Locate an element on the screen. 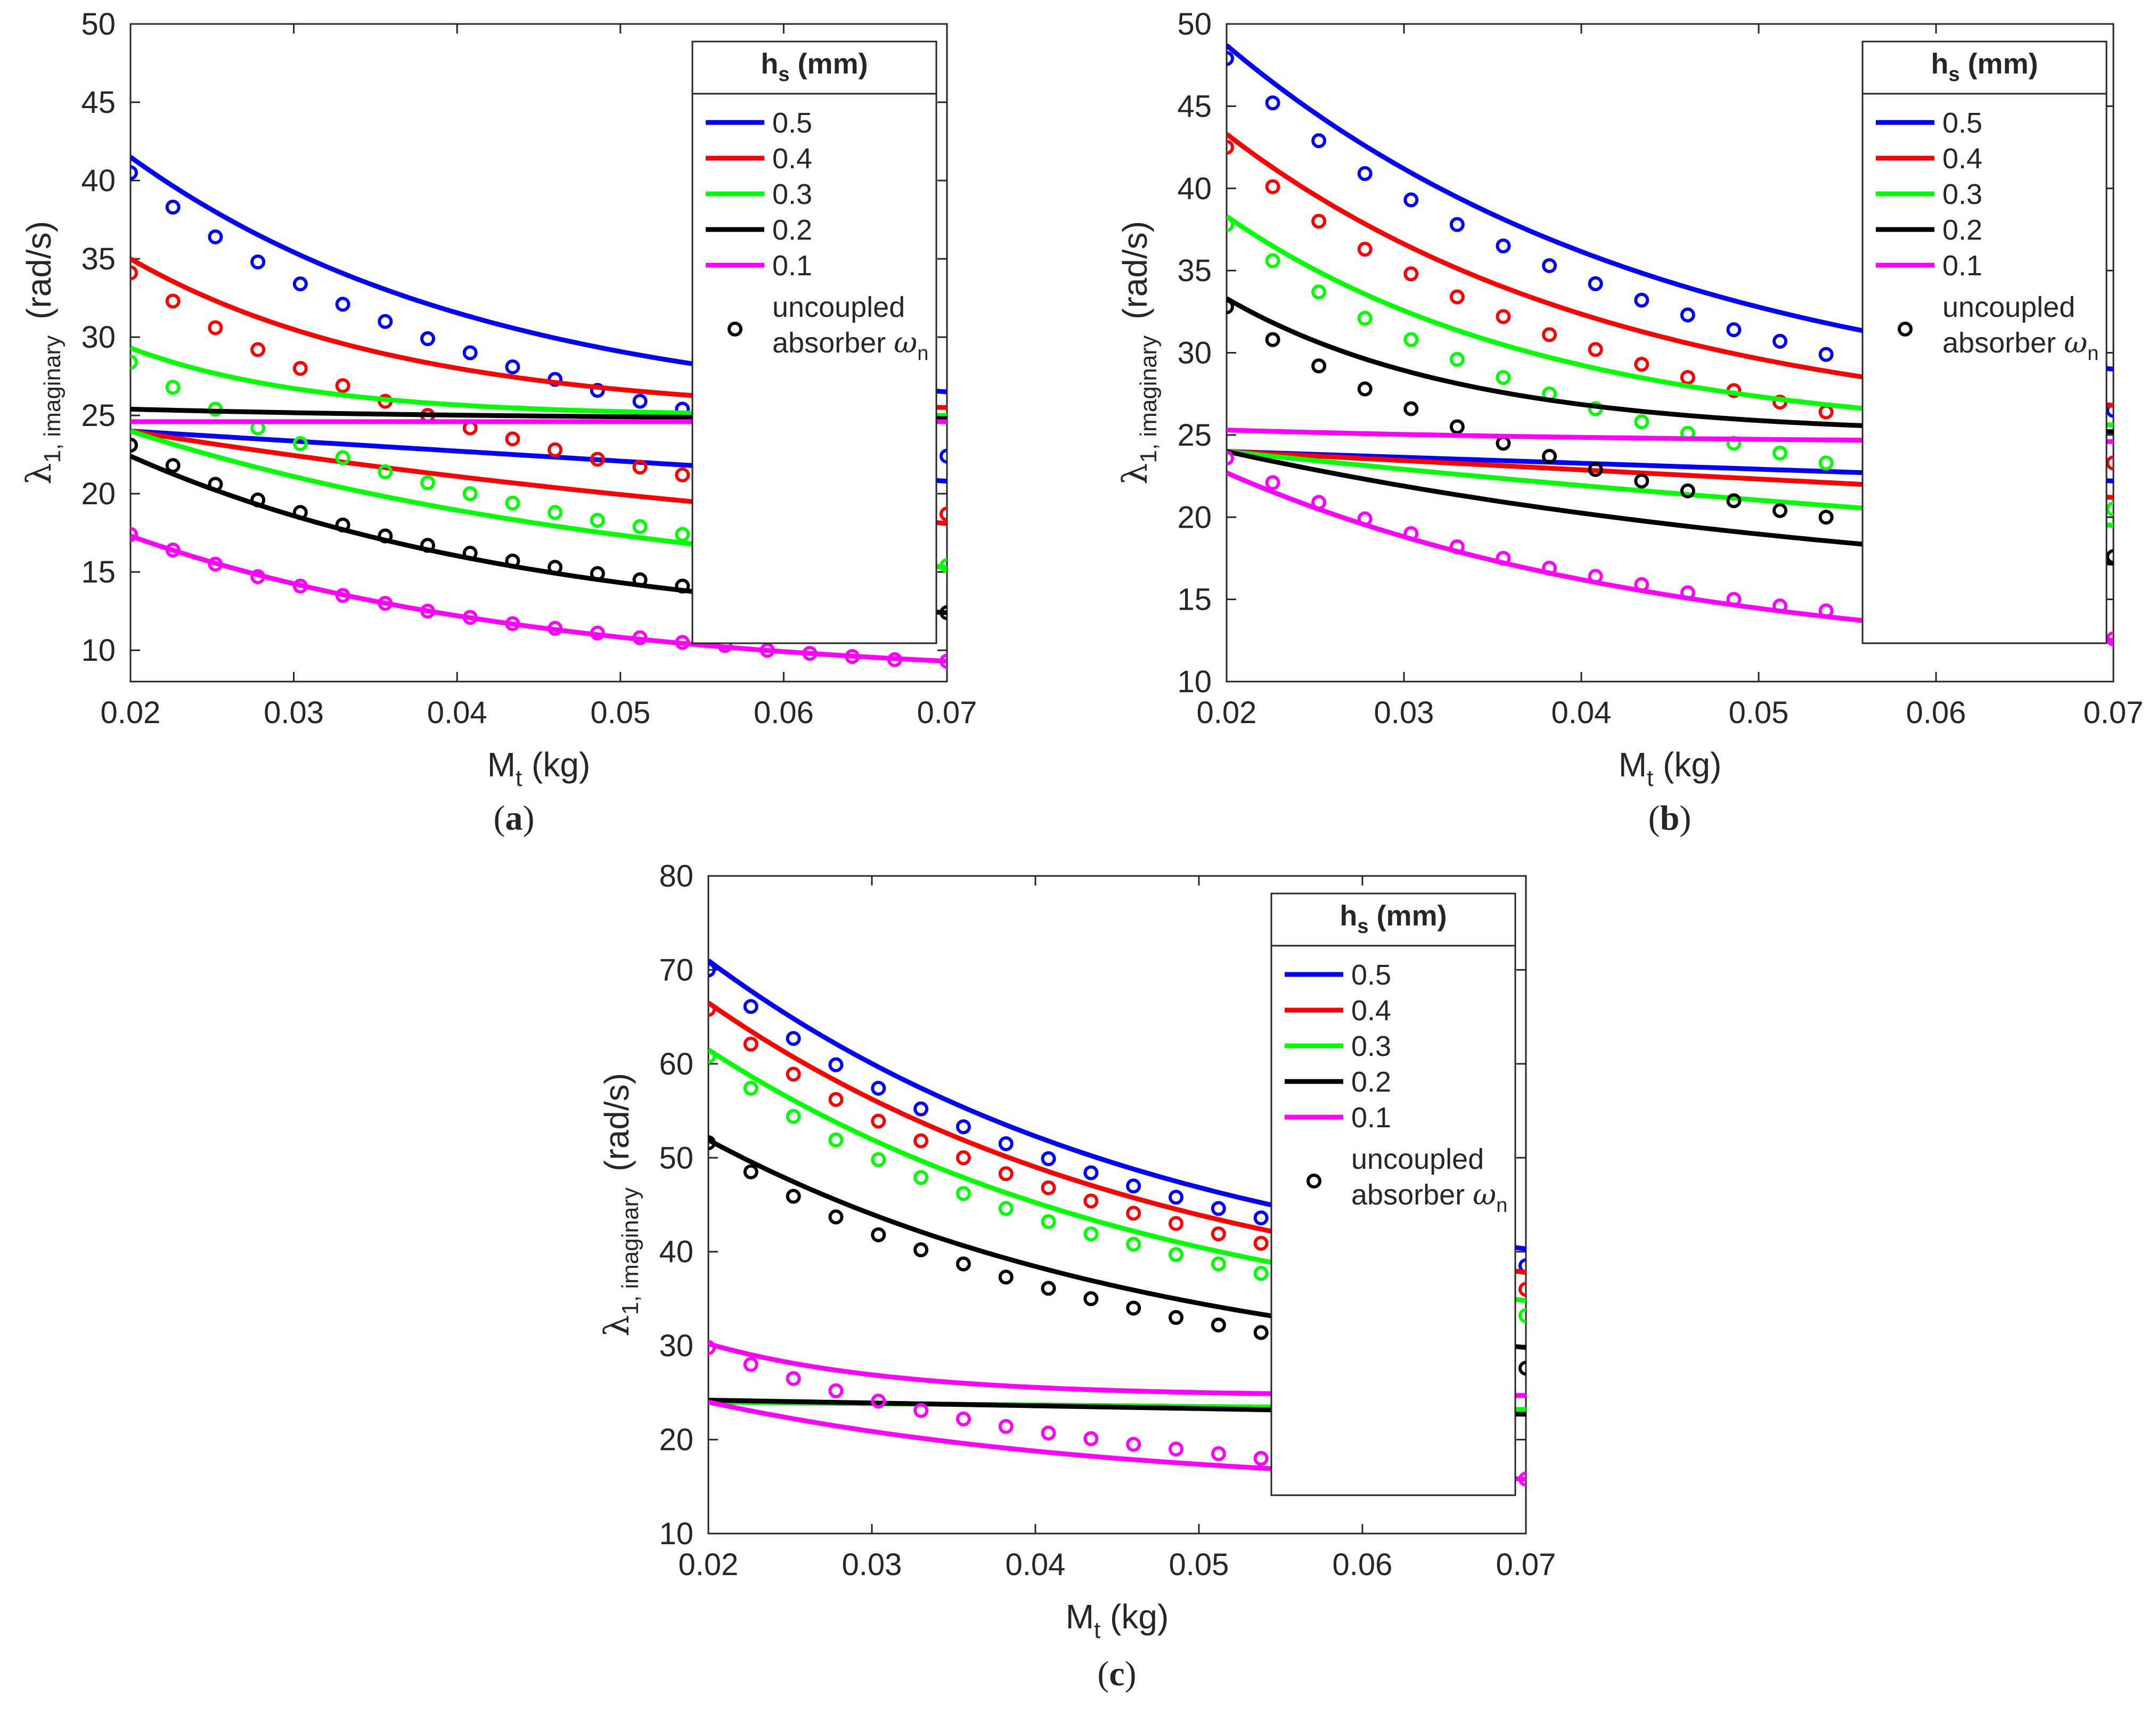 The height and width of the screenshot is (1713, 2156). legend-marker-omega-sub: n is located at coordinates (922, 353).